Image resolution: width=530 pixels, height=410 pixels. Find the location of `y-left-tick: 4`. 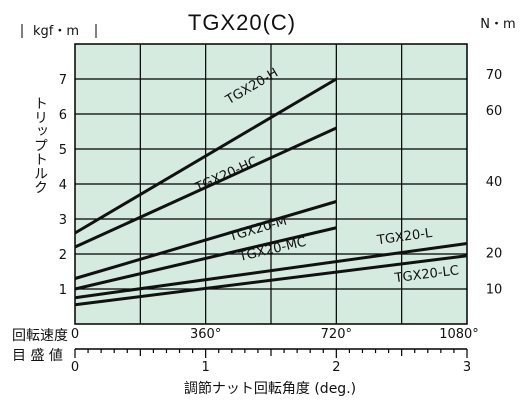

y-left-tick: 4 is located at coordinates (63, 185).